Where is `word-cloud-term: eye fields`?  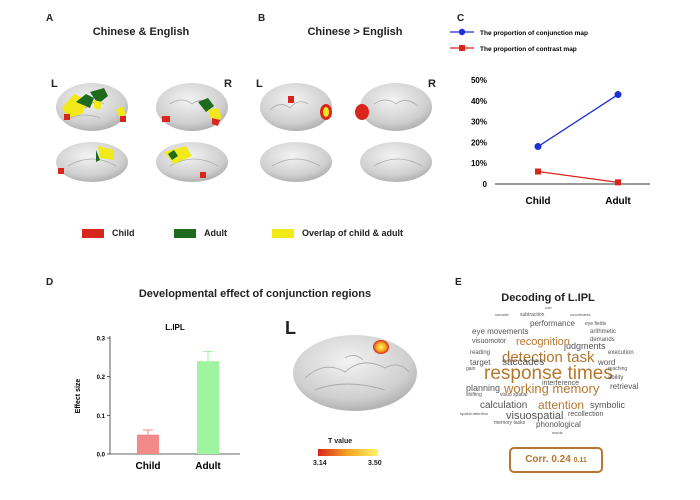
word-cloud-term: eye fields is located at coordinates (596, 324).